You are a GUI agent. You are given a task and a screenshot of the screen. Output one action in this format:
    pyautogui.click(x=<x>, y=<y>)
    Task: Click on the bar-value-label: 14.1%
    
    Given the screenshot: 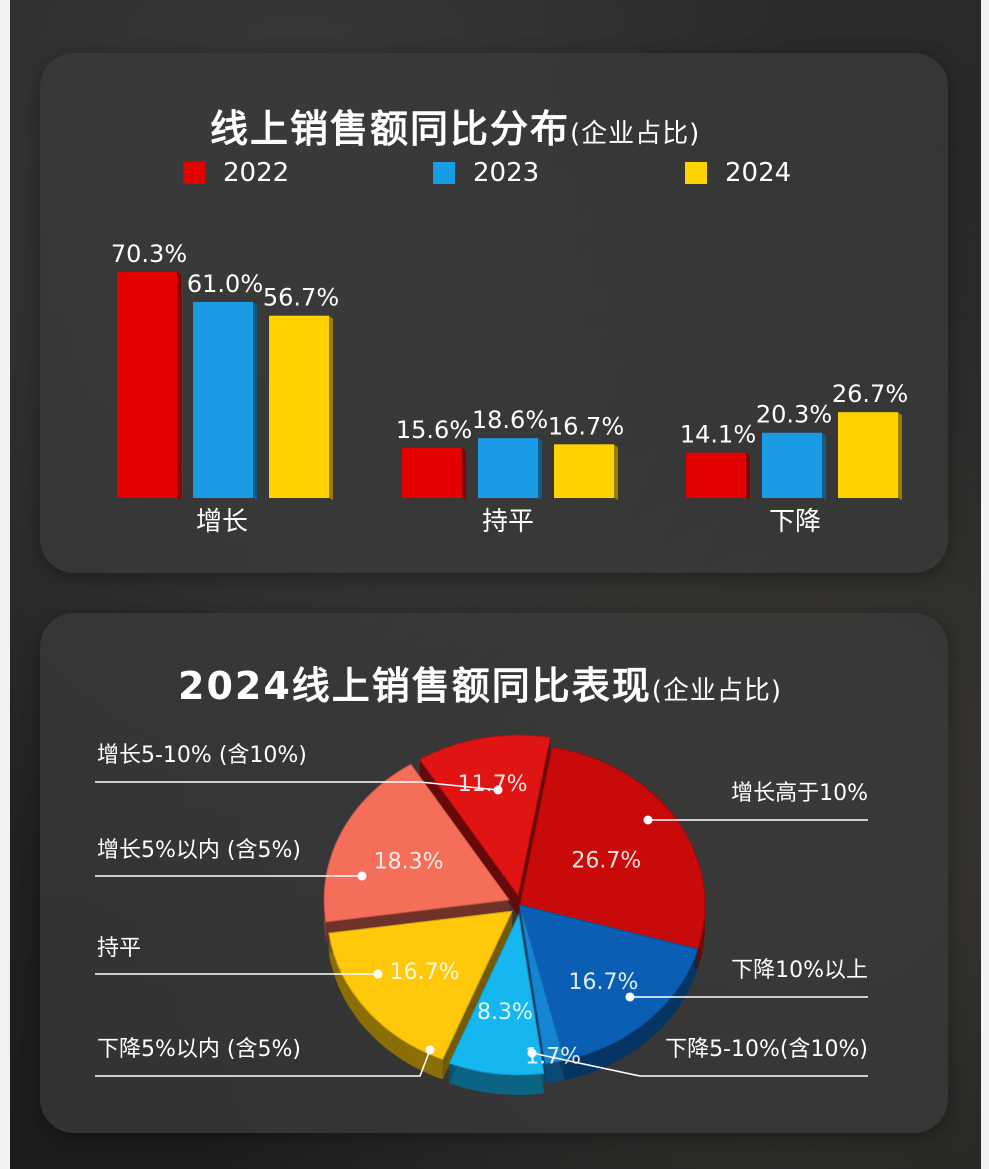 What is the action you would take?
    pyautogui.click(x=718, y=435)
    